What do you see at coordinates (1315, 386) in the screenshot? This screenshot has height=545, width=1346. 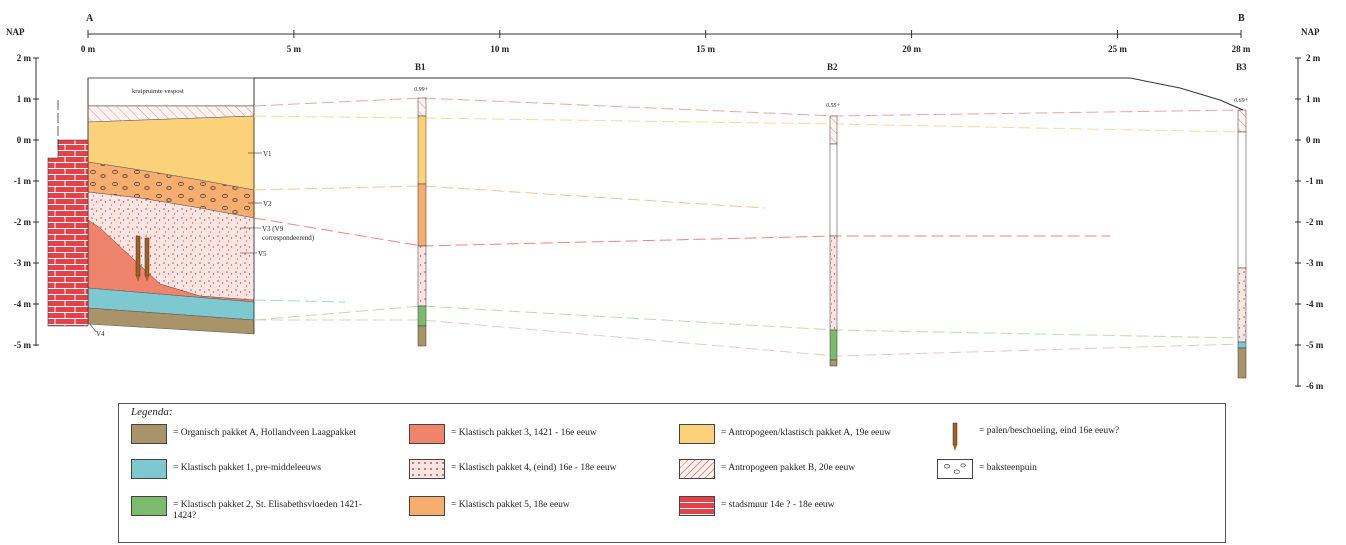 I see `y-tick-label: -6 m` at bounding box center [1315, 386].